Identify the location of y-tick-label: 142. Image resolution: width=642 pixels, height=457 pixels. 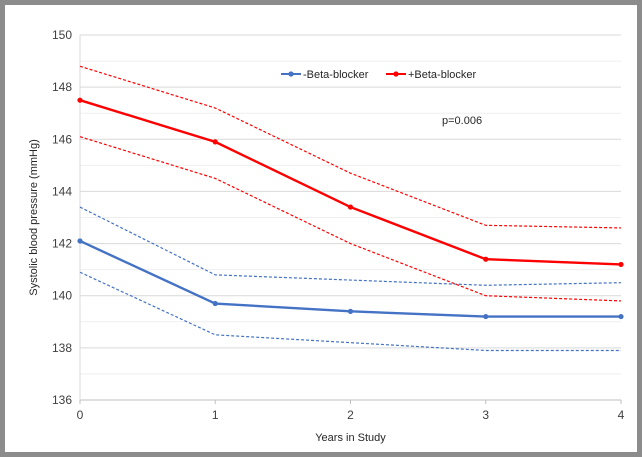
(62, 244).